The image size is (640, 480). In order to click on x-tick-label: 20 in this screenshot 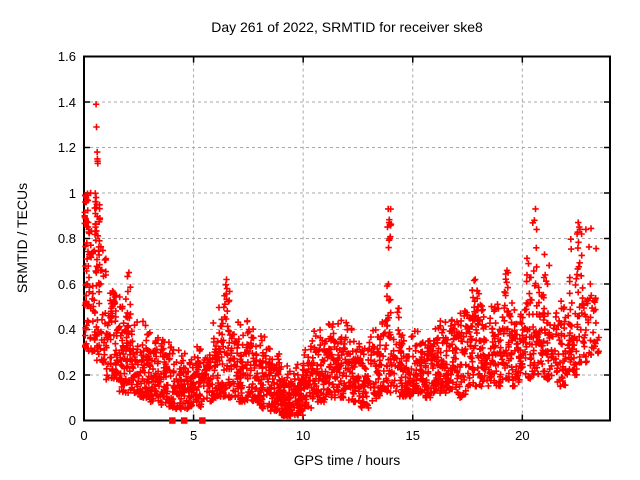, I will do `click(522, 435)`.